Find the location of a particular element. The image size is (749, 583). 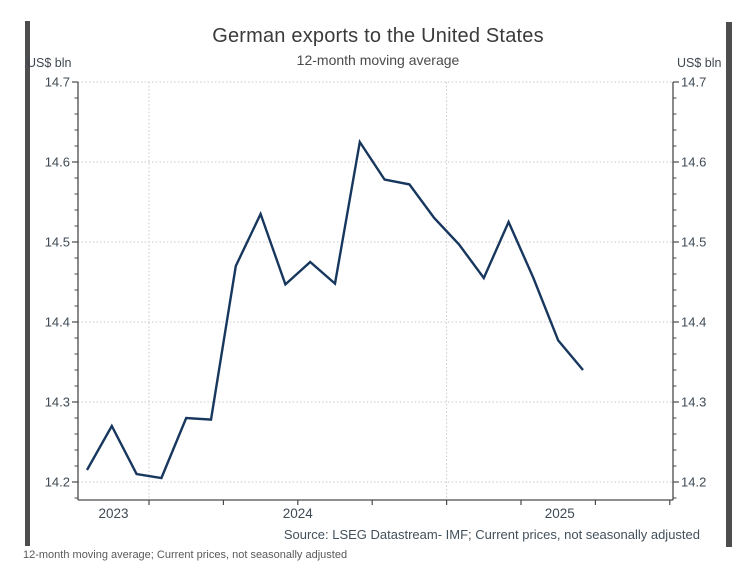

y-tick-label-left: 14.6 is located at coordinates (57, 162).